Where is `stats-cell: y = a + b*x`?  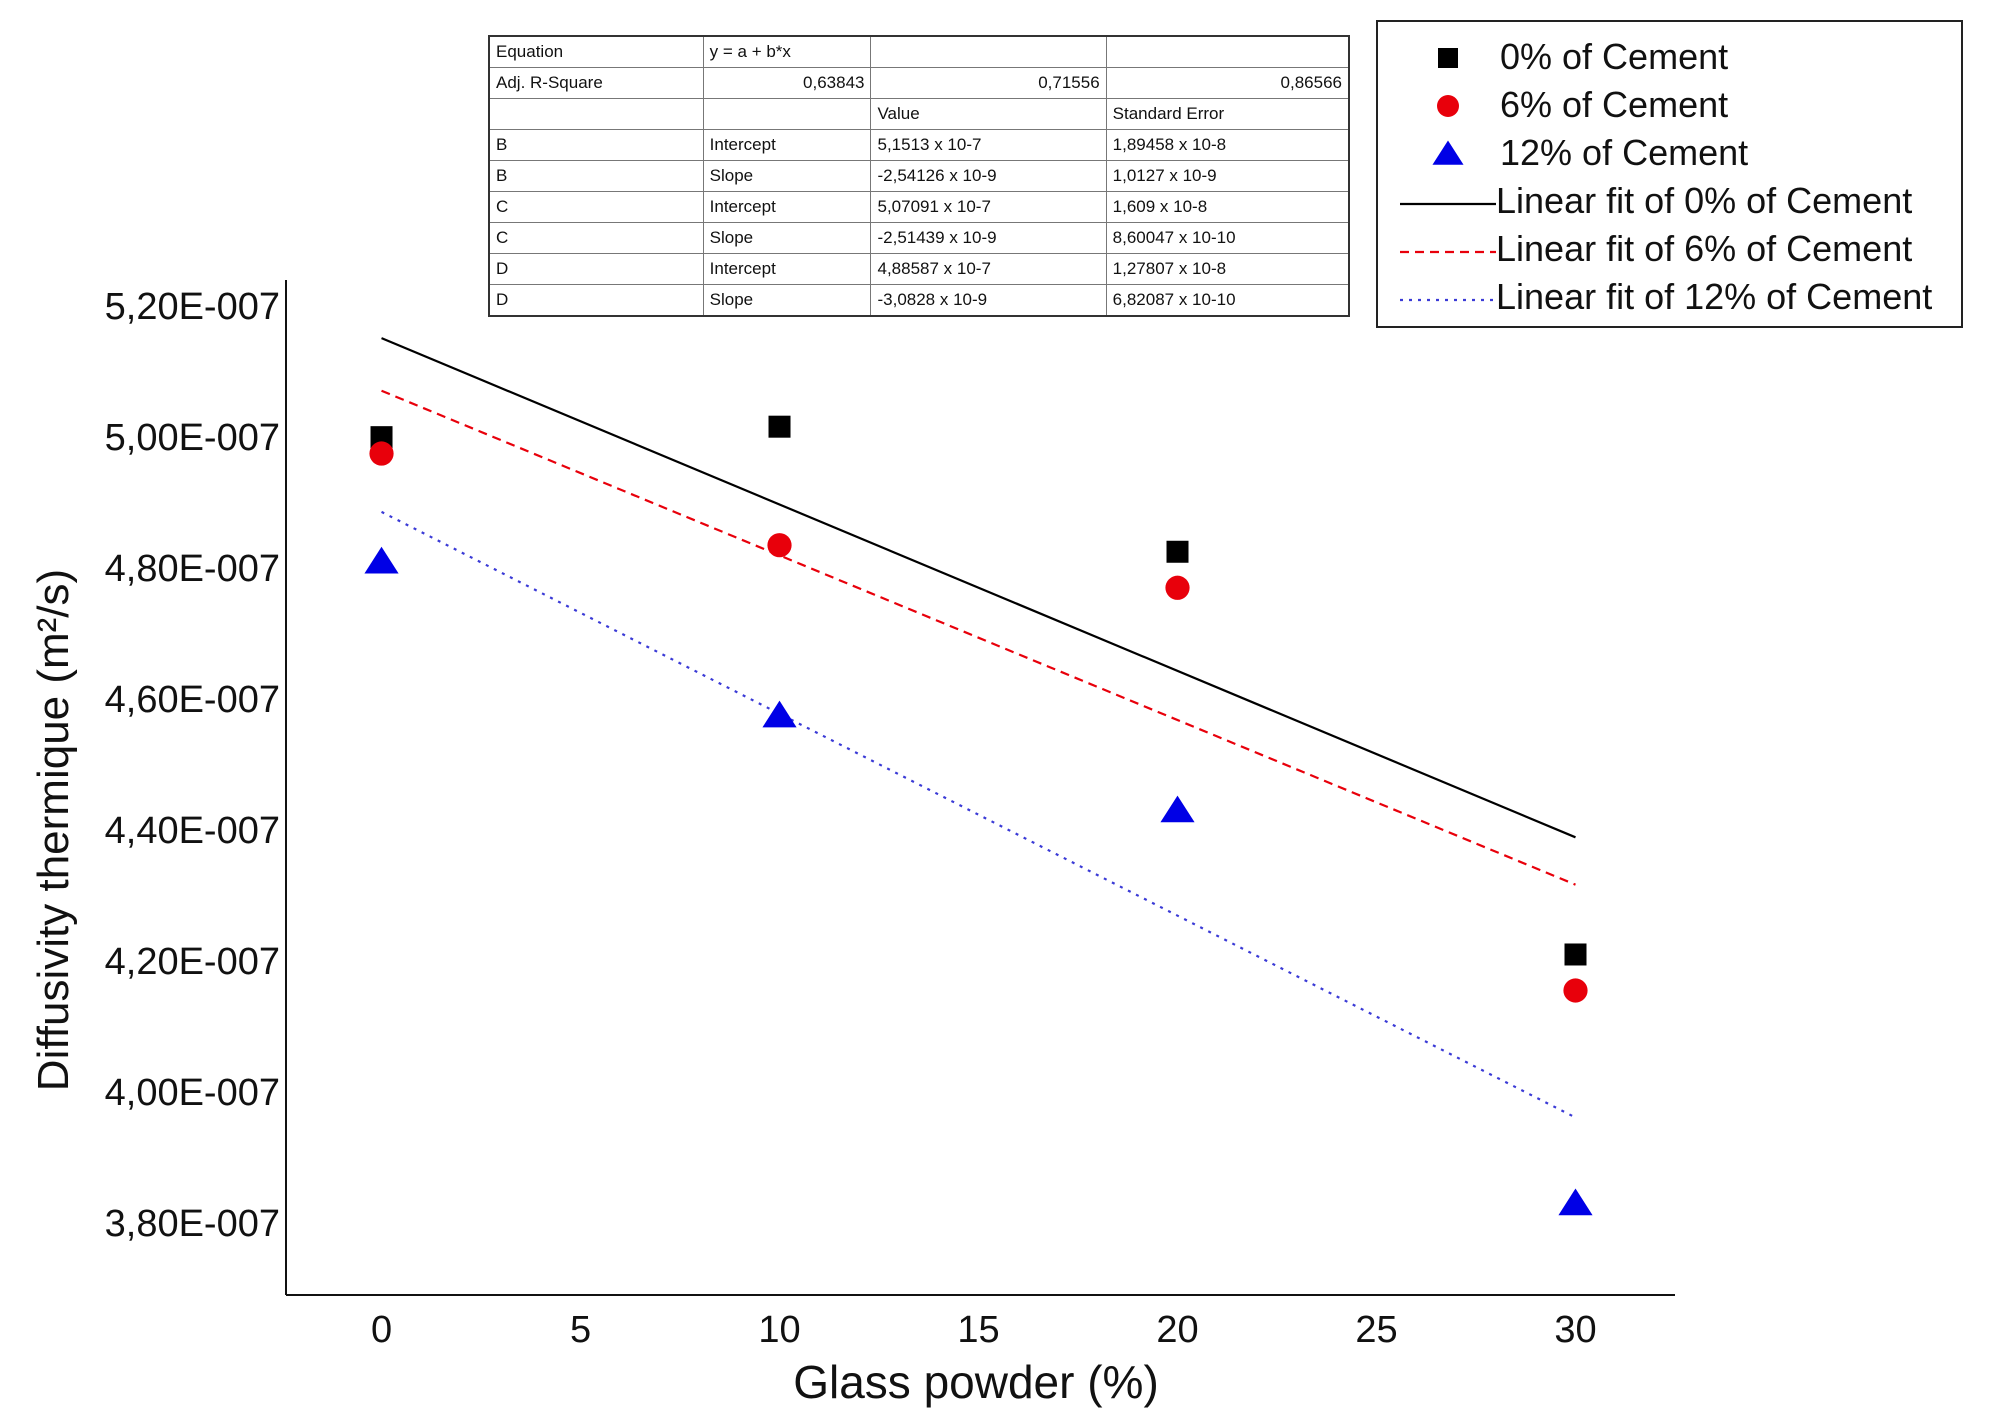 stats-cell: y = a + b*x is located at coordinates (787, 51).